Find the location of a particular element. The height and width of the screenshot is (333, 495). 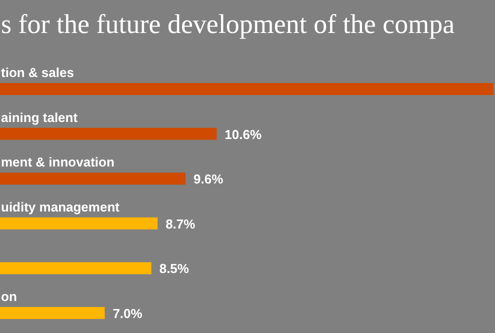

y-tick-label: uidity management is located at coordinates (60, 206).